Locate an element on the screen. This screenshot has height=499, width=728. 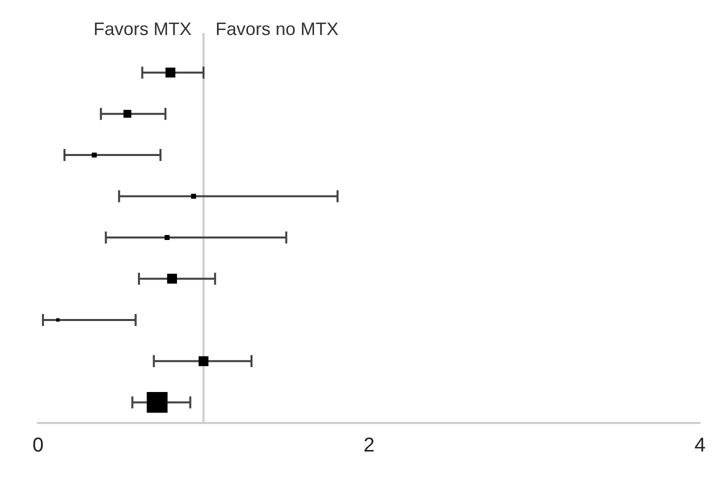
x-tick-label: 0 is located at coordinates (38, 445).